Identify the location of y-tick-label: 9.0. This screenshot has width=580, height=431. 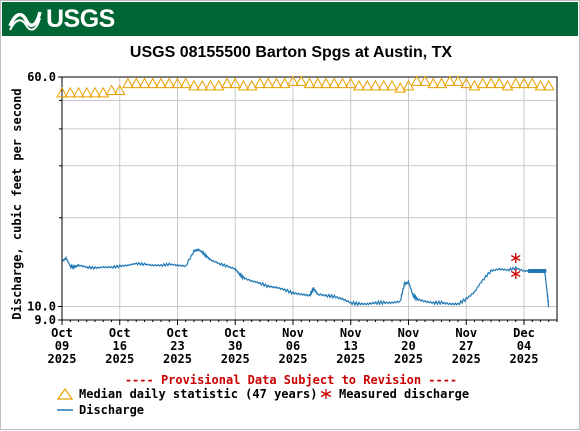
(45, 320).